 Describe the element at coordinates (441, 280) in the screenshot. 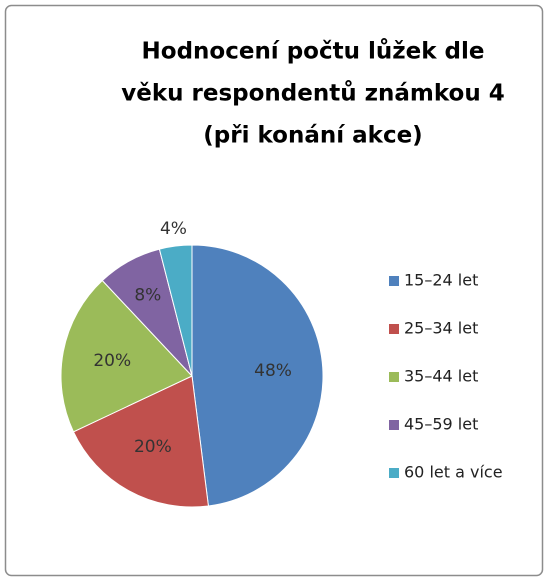

I see `legend-label: 15–24 let` at that location.